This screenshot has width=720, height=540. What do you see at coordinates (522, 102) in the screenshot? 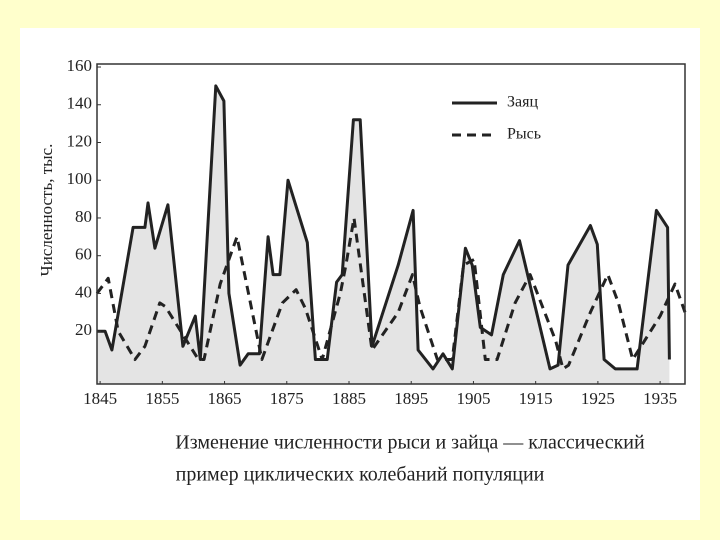
I see `legend-label: Заяц` at bounding box center [522, 102].